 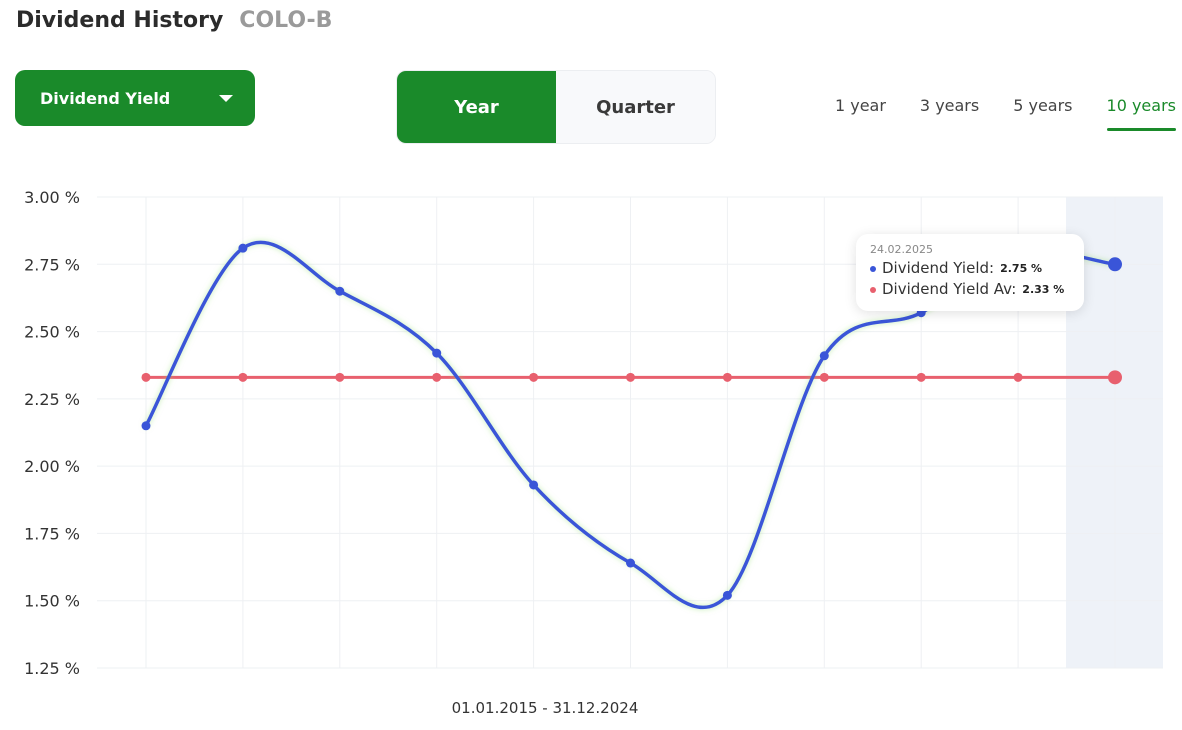 What do you see at coordinates (949, 105) in the screenshot?
I see `period-3-years: 3 years` at bounding box center [949, 105].